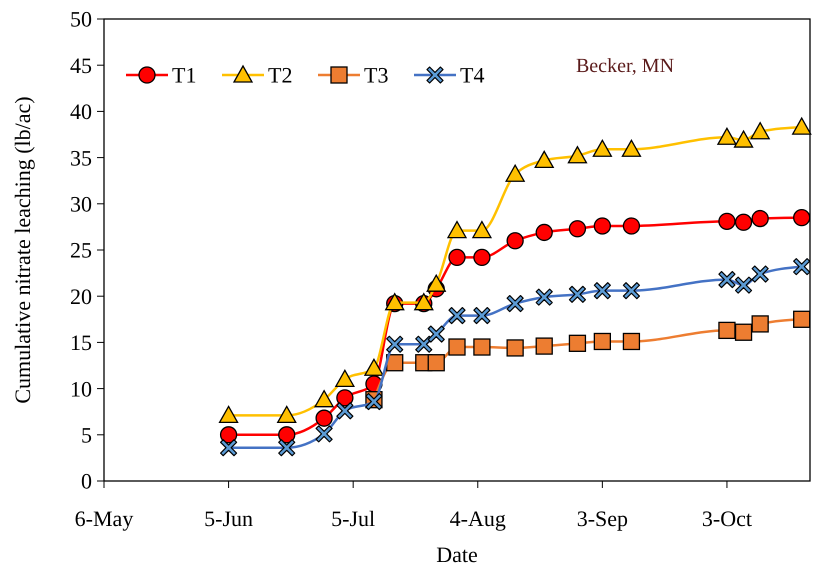  Describe the element at coordinates (22, 250) in the screenshot. I see `y-axis-title: Cumulative nitrate leaching (lb/ac)` at that location.